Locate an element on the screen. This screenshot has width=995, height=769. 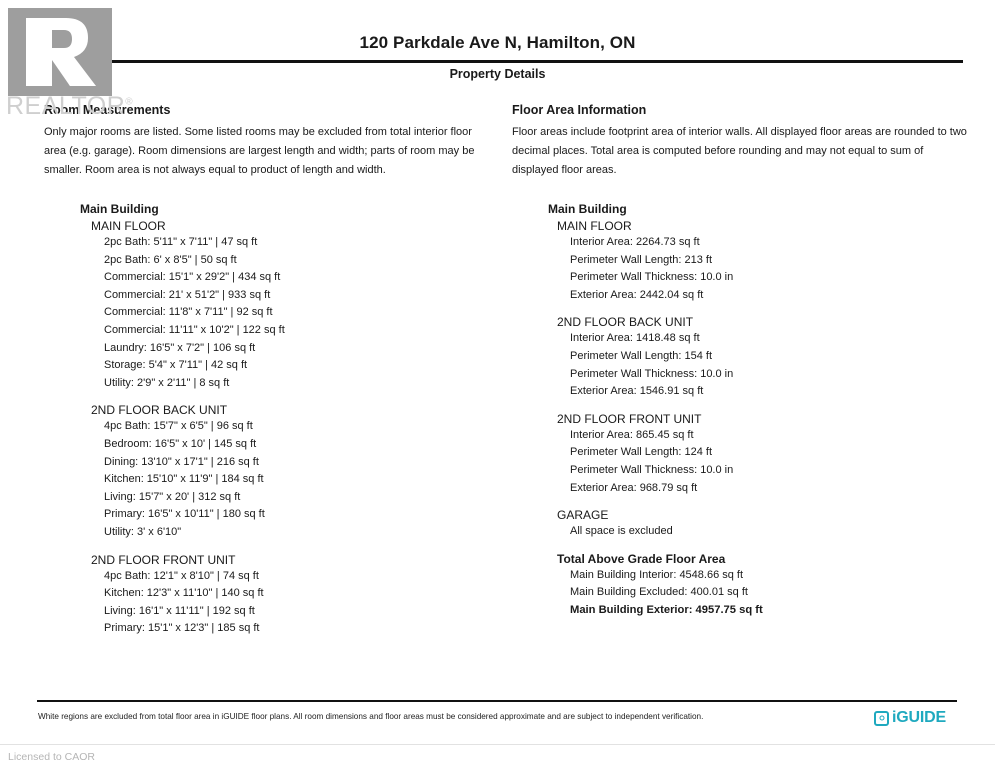
area-entry: Exterior Area: 968.79 sq ft is located at coordinates (634, 487).